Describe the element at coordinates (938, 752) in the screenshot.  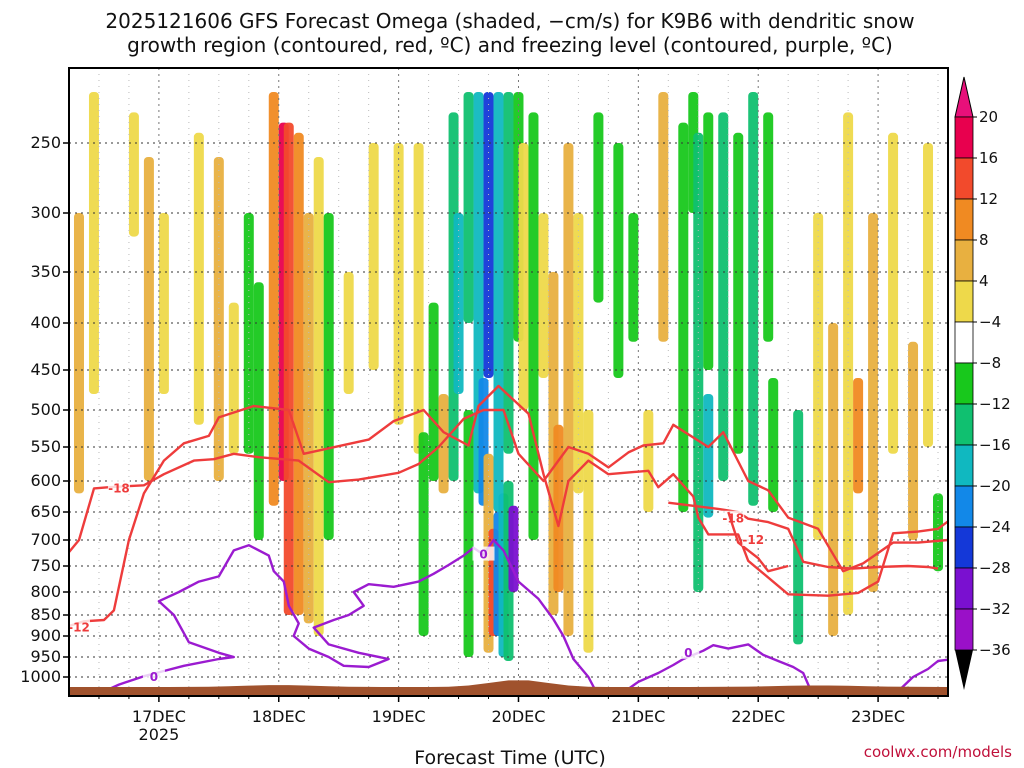
I see `credit-link: coolwx.com/models` at that location.